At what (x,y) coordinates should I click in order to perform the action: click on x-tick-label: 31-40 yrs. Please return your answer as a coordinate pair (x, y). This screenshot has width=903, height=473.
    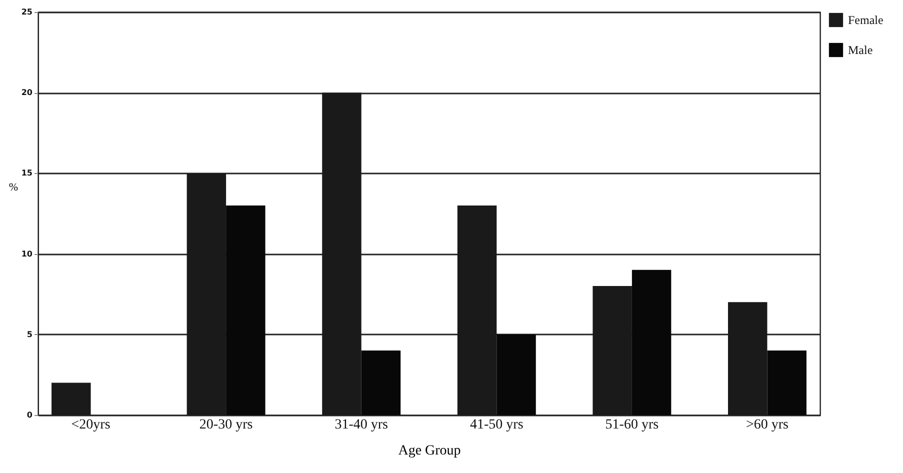
    Looking at the image, I should click on (361, 425).